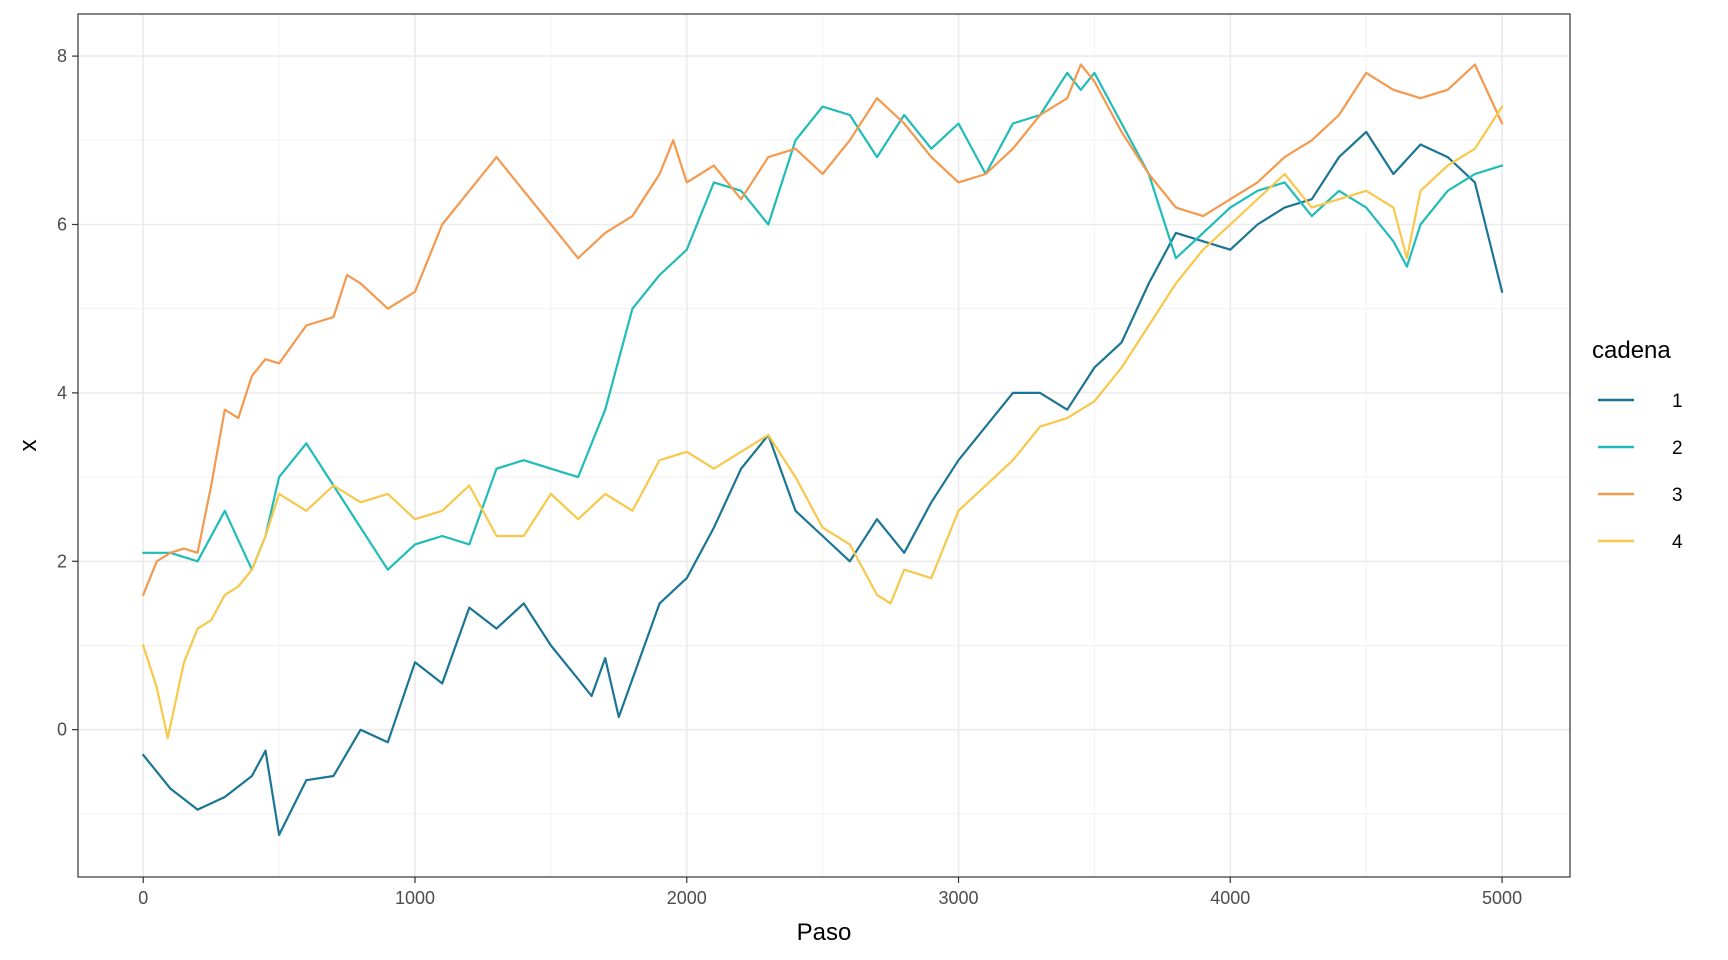 The width and height of the screenshot is (1728, 960). I want to click on legend: cadena 1 2 3 4, so click(1637, 445).